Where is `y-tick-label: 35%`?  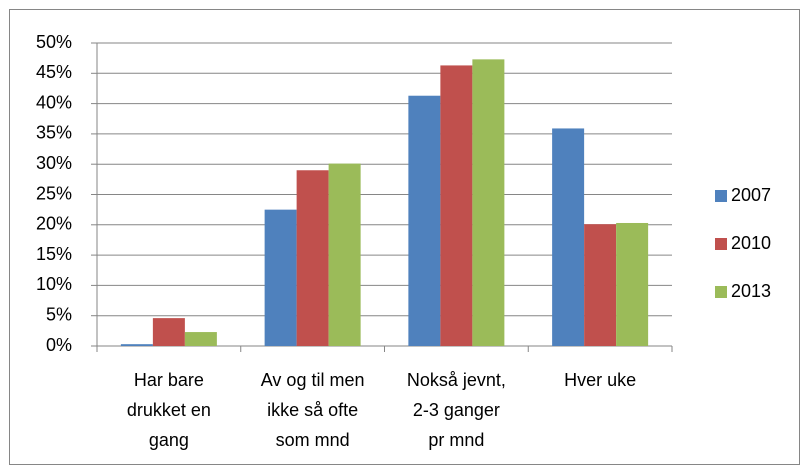
y-tick-label: 35% is located at coordinates (54, 133).